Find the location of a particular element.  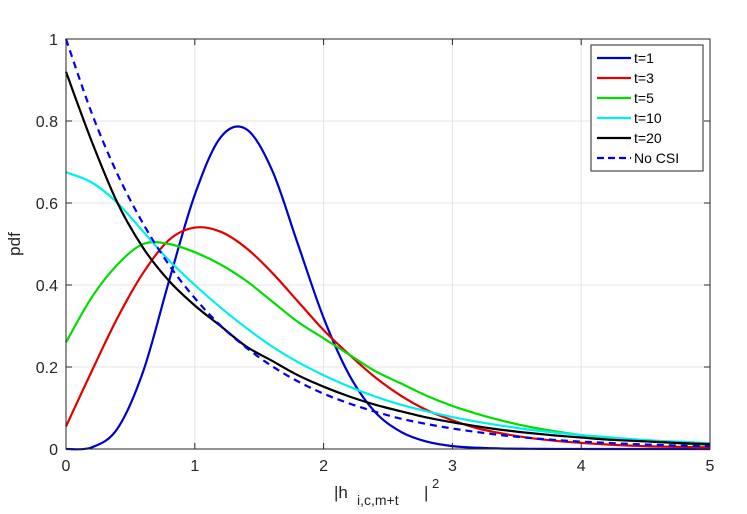

legend-box is located at coordinates (647, 108).